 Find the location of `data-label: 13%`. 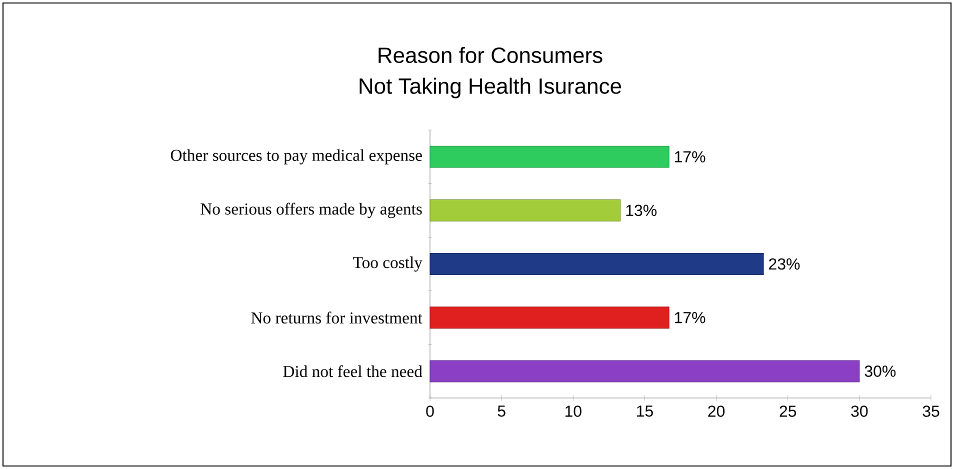

data-label: 13% is located at coordinates (641, 210).